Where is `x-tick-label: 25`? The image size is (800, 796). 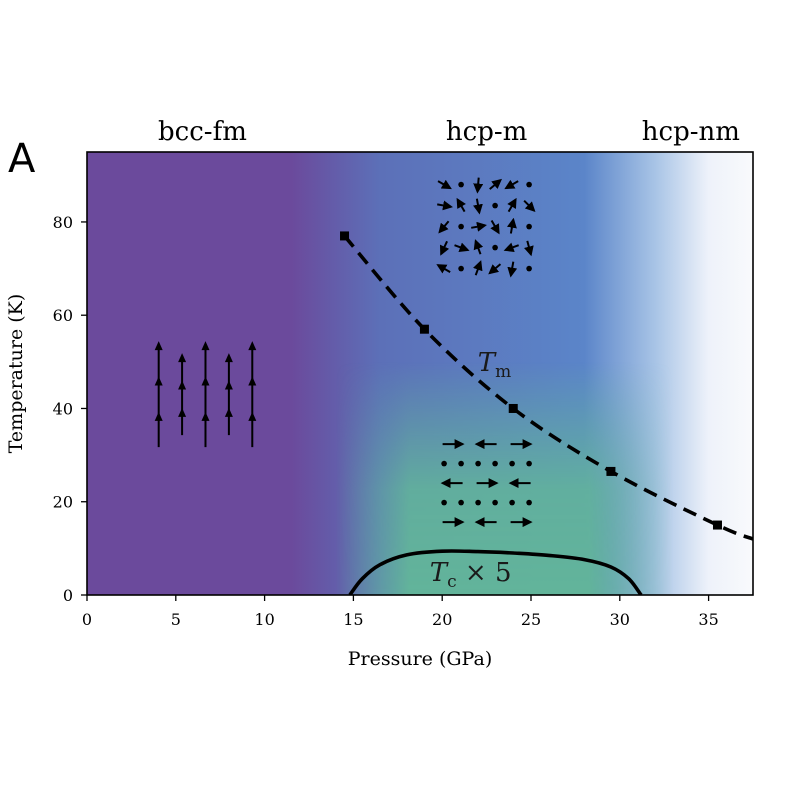 x-tick-label: 25 is located at coordinates (531, 619).